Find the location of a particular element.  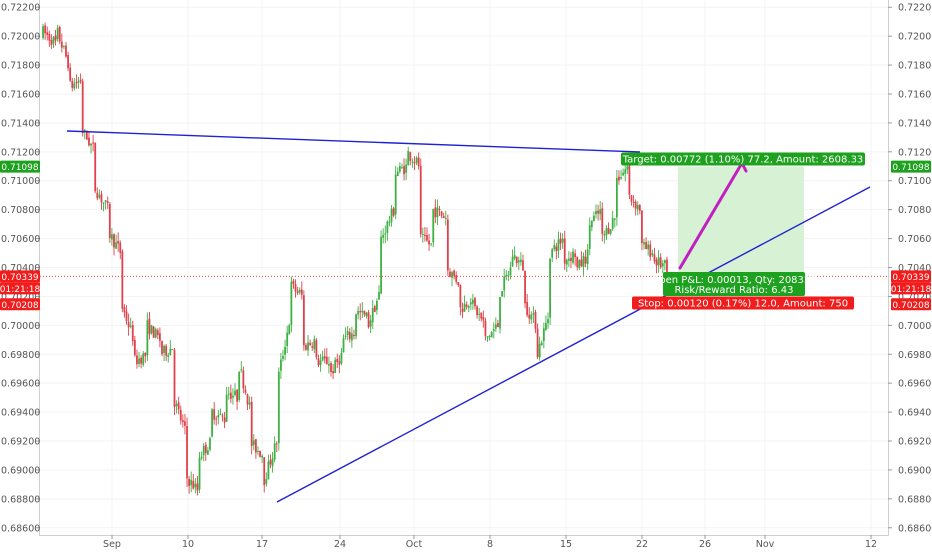

right-tick-label: 0.71400 is located at coordinates (915, 123).